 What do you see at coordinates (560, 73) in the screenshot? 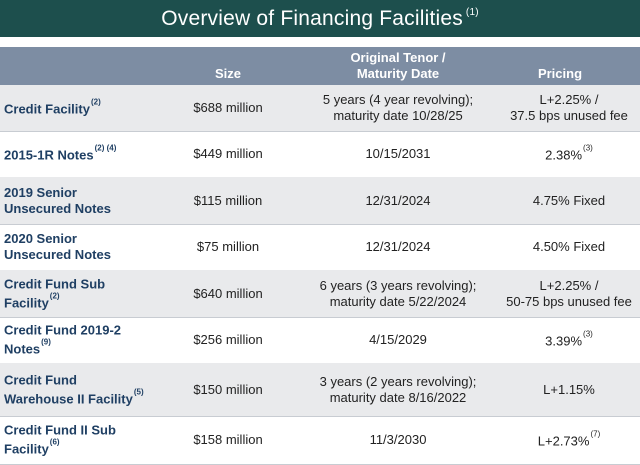
I see `header-pricing: Pricing` at bounding box center [560, 73].